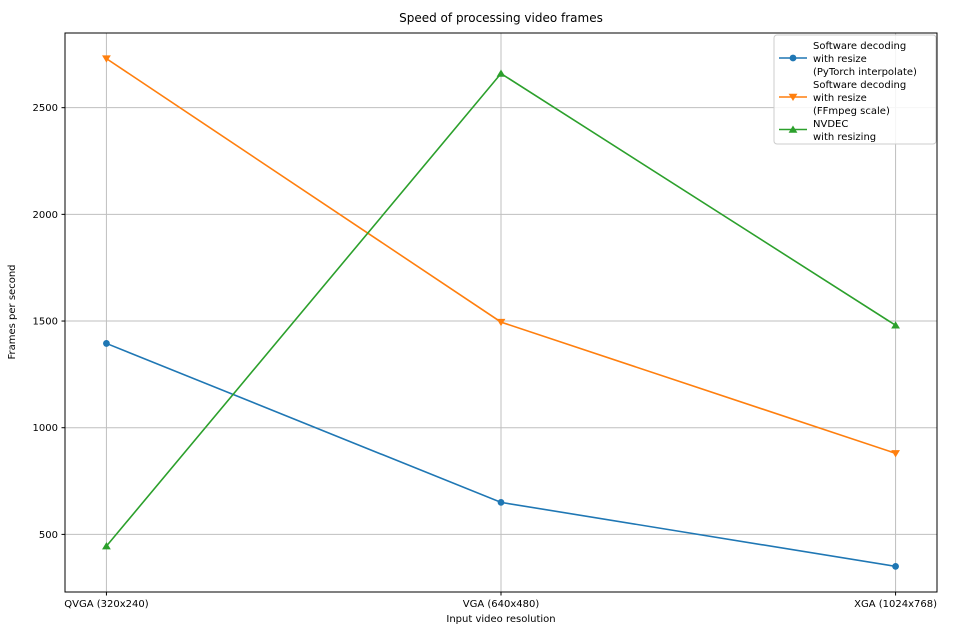 The image size is (960, 644). I want to click on y-axis-label: Frames per second, so click(12, 312).